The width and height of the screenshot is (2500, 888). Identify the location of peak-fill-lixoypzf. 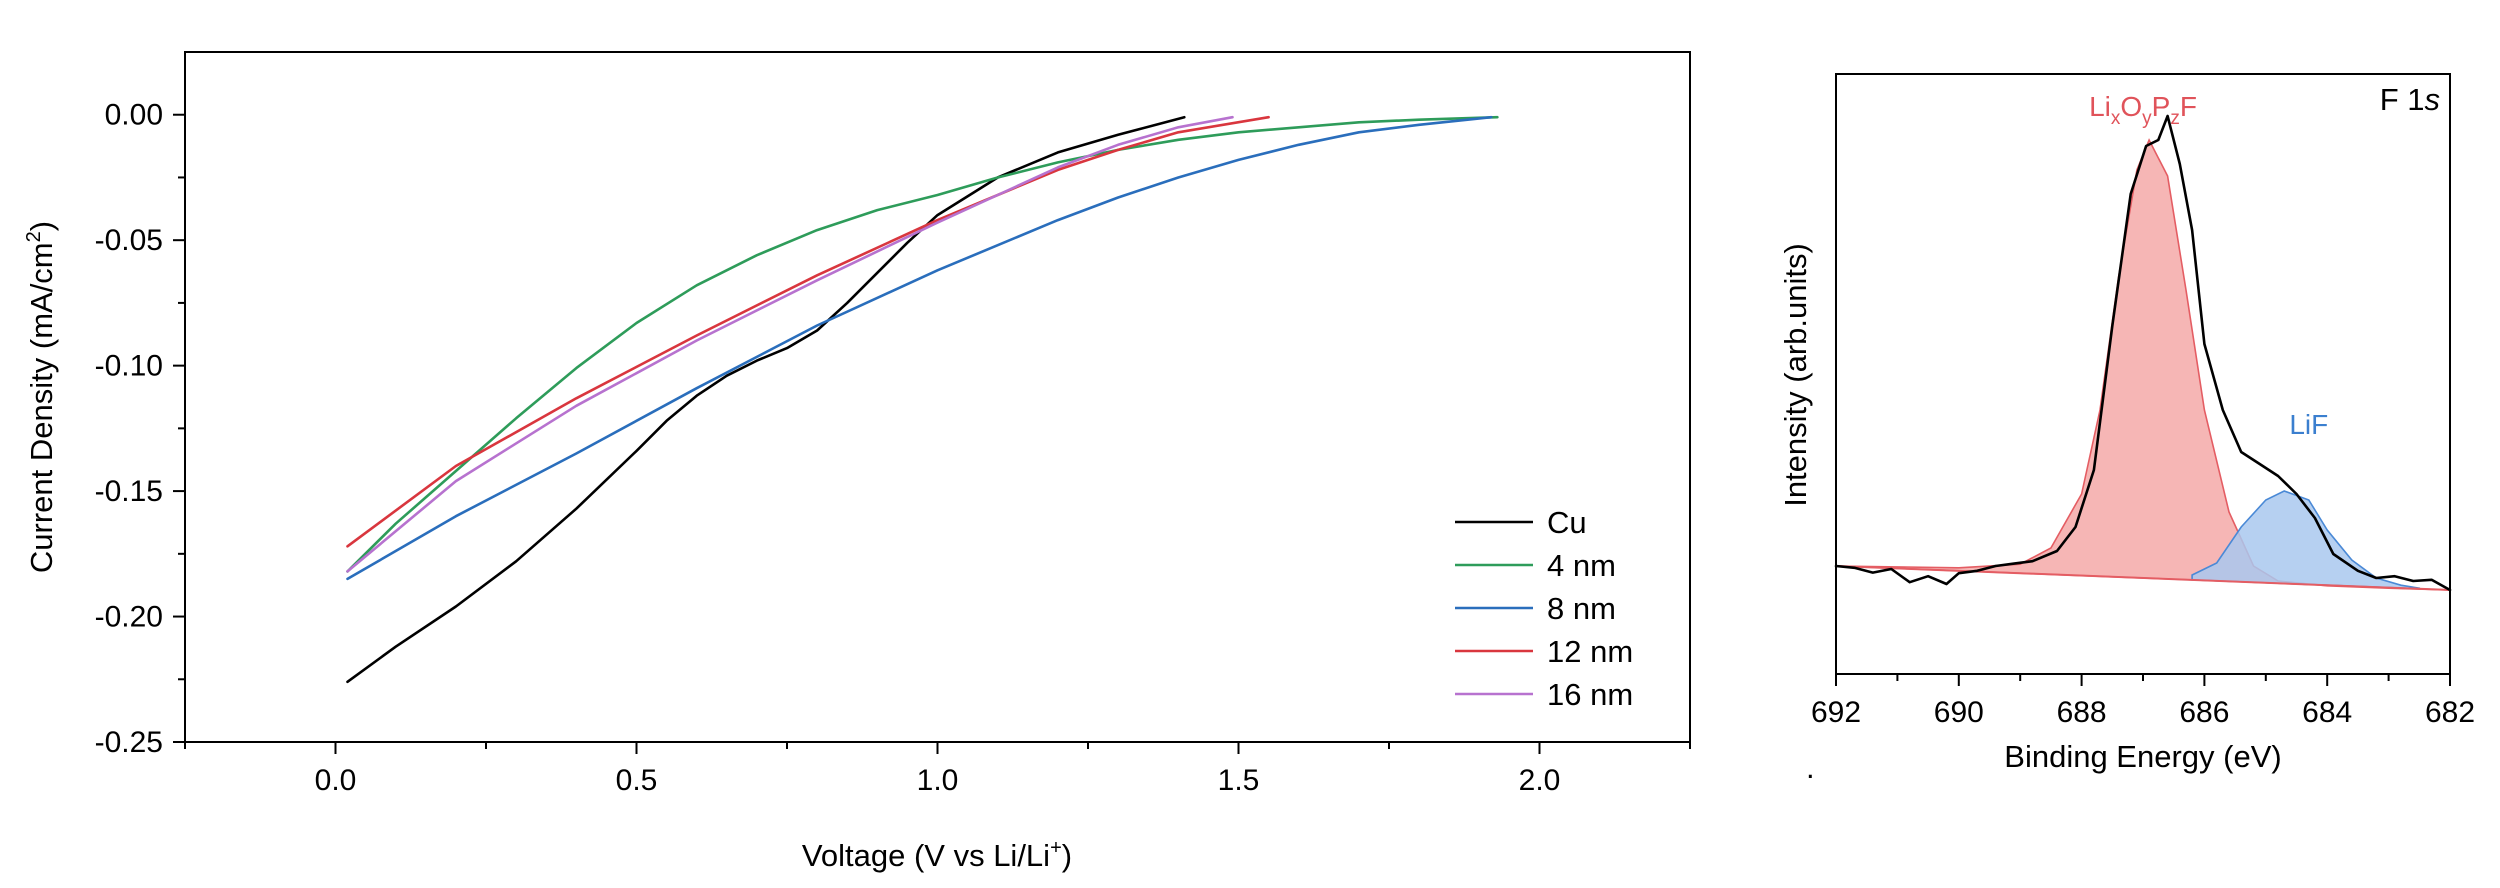
(2143, 364).